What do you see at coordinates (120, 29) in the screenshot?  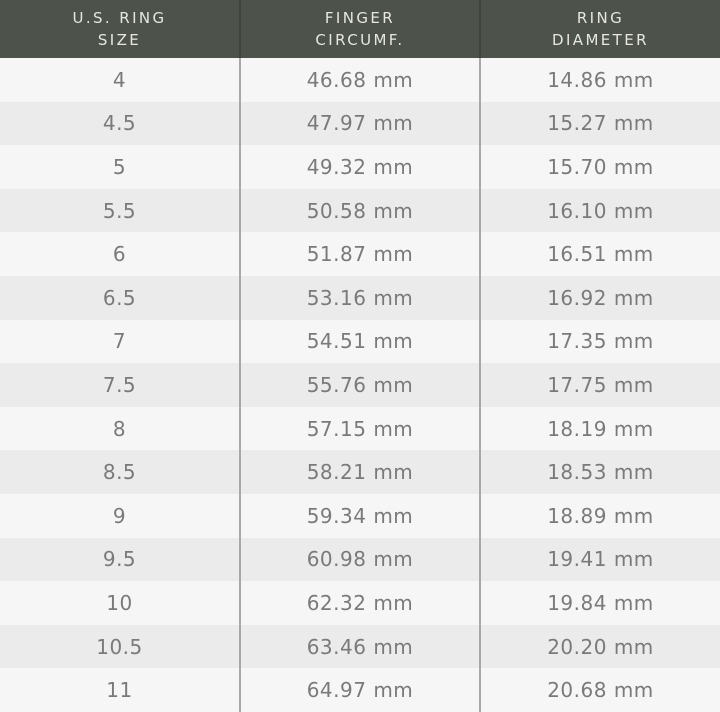 I see `header-us-ring-size: U.S. RING SIZE` at bounding box center [120, 29].